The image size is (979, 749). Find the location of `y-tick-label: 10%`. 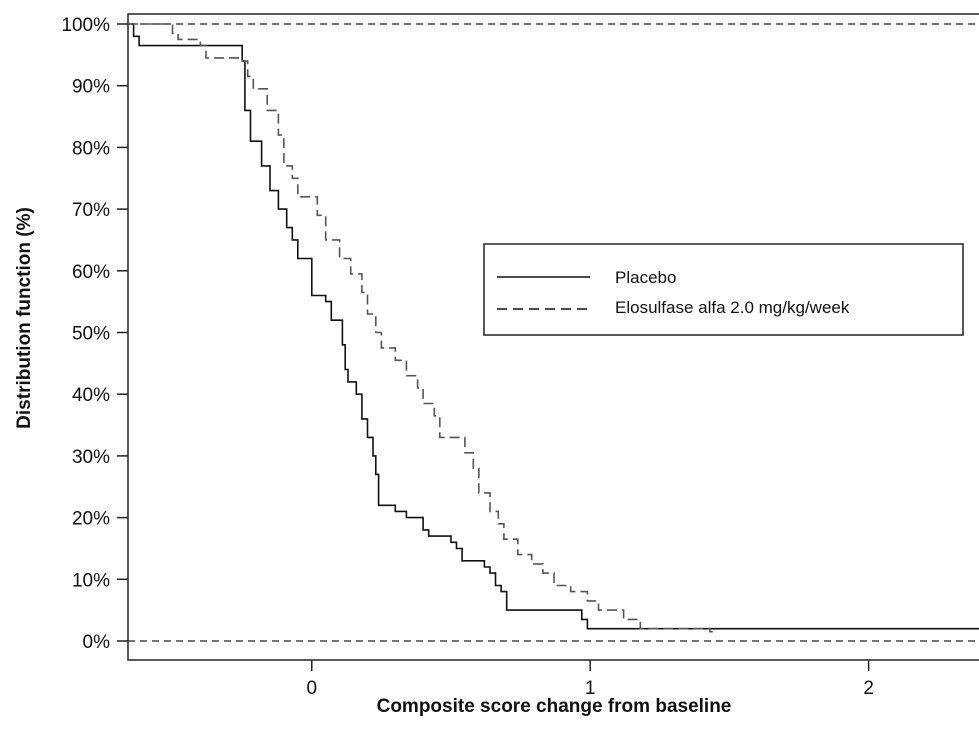

y-tick-label: 10% is located at coordinates (91, 580).